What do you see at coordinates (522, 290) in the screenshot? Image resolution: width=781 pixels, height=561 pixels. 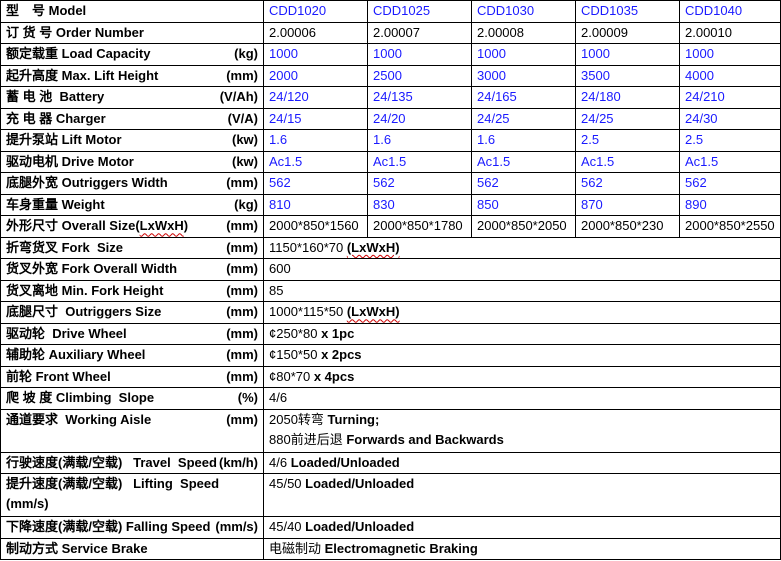 I see `value-cell-span: 85` at bounding box center [522, 290].